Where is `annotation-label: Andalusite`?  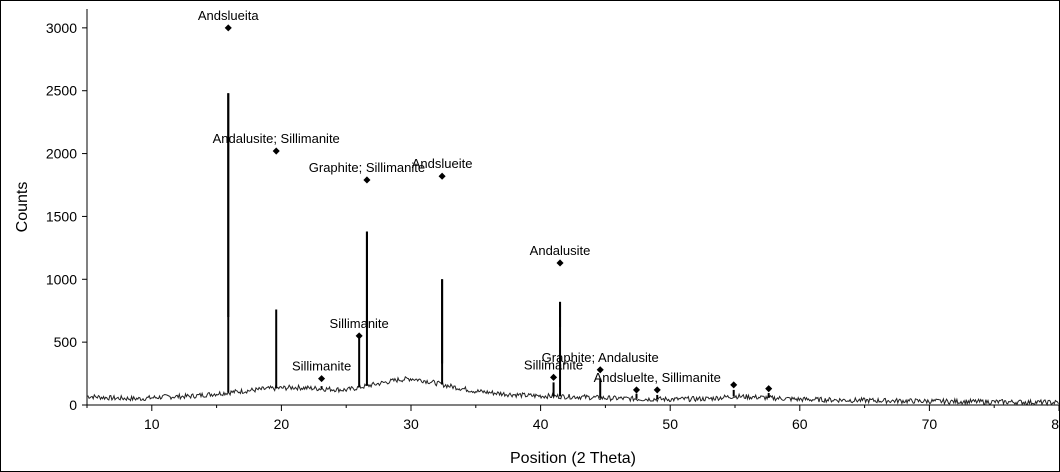
annotation-label: Andalusite is located at coordinates (560, 250).